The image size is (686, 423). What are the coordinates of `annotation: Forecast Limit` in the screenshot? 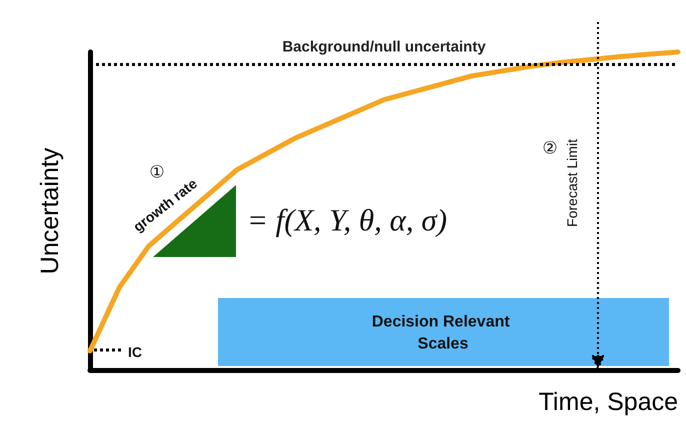 It's located at (572, 182).